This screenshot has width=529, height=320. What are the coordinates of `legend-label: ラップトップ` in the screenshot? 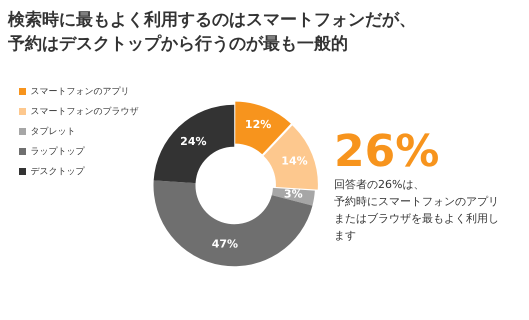 It's located at (58, 151).